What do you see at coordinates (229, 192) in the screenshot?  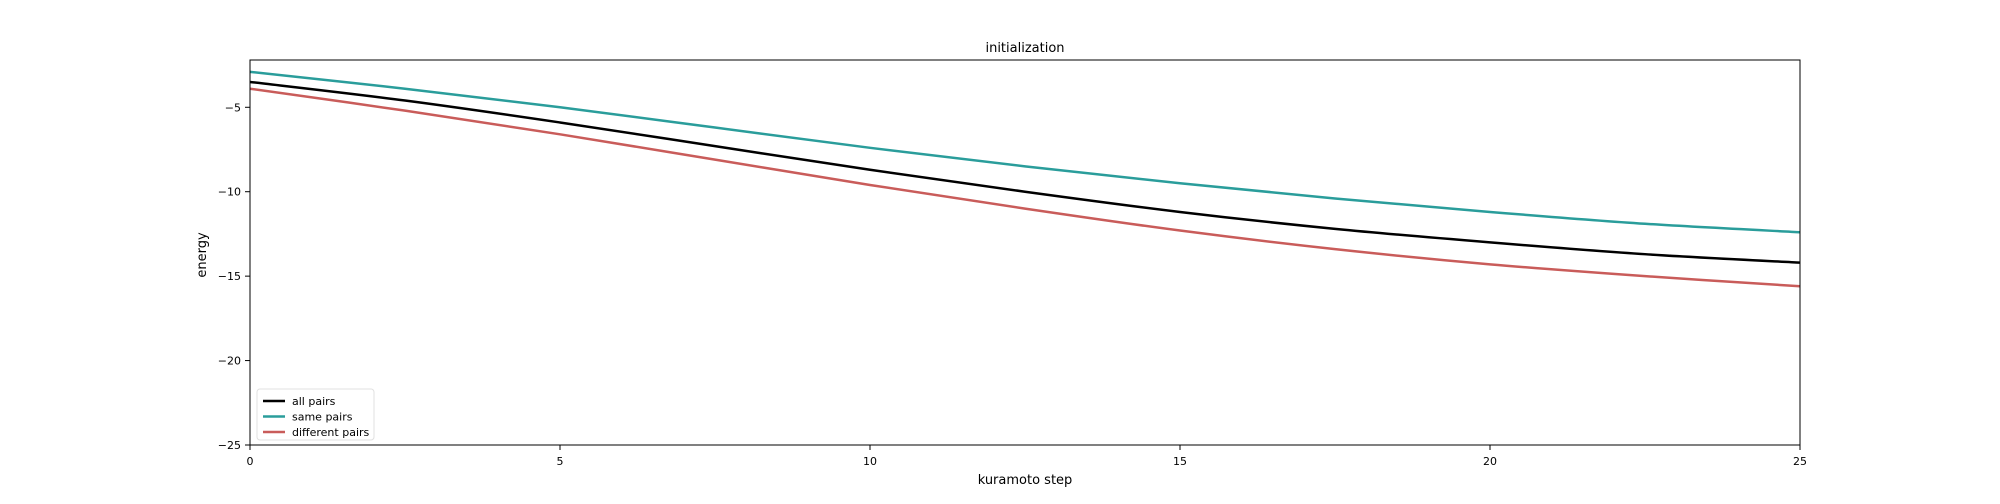 I see `y-tick-label: −10` at bounding box center [229, 192].